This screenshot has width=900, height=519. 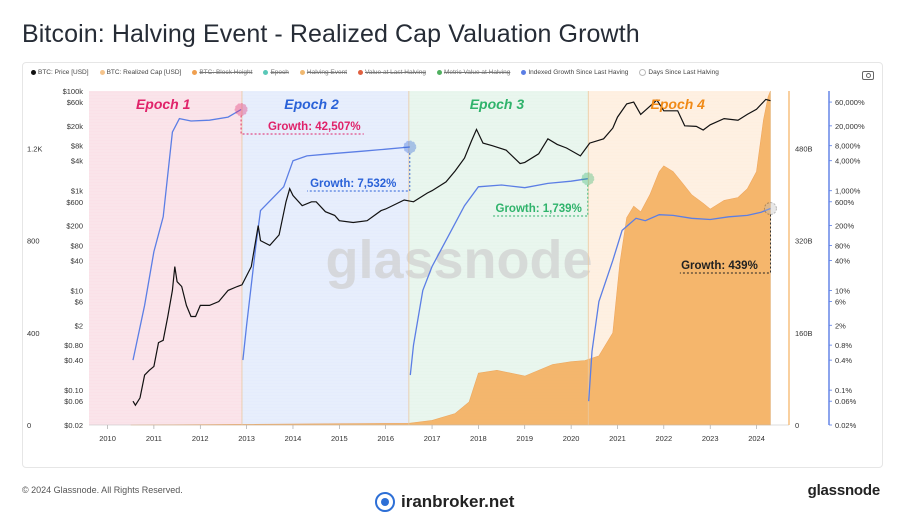 What do you see at coordinates (311, 104) in the screenshot?
I see `epoch-label-2: Epoch 2` at bounding box center [311, 104].